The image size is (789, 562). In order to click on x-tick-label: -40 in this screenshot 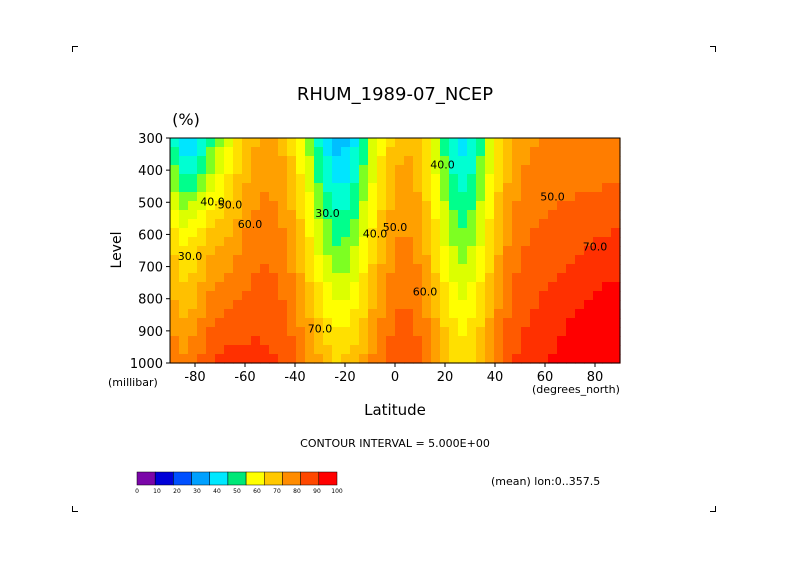, I will do `click(294, 377)`.